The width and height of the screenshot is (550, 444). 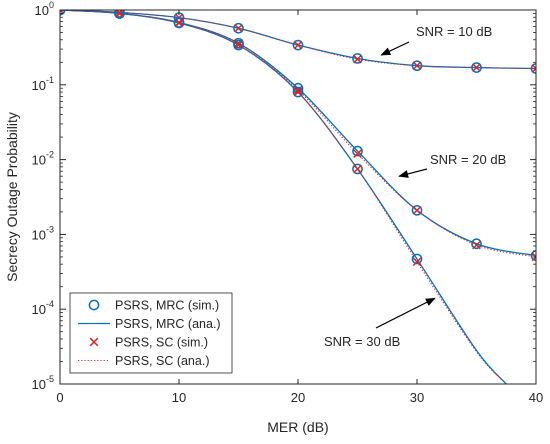 I want to click on x-tick-label: 30, so click(x=417, y=397).